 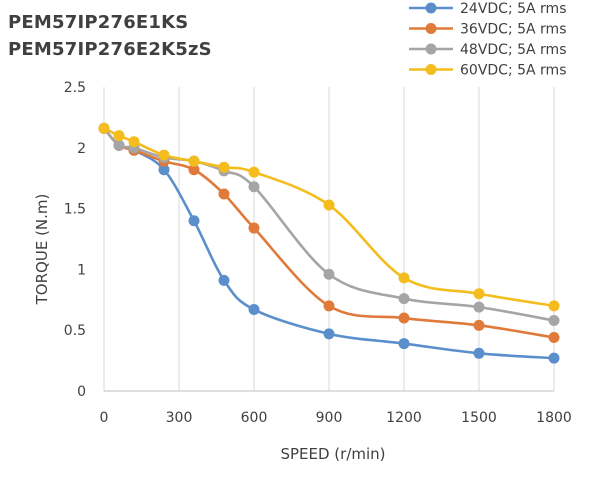 I want to click on legend-entry-label: 48VDC; 5A rms, so click(x=513, y=50).